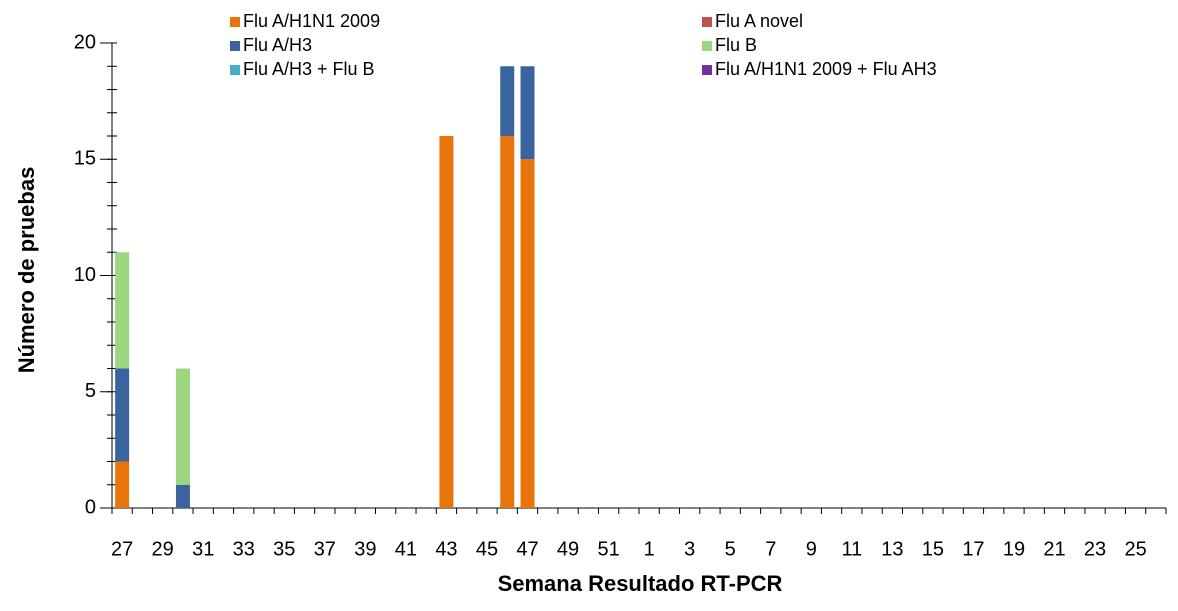 This screenshot has height=611, width=1178. Describe the element at coordinates (568, 549) in the screenshot. I see `x-tick-label: 49` at that location.